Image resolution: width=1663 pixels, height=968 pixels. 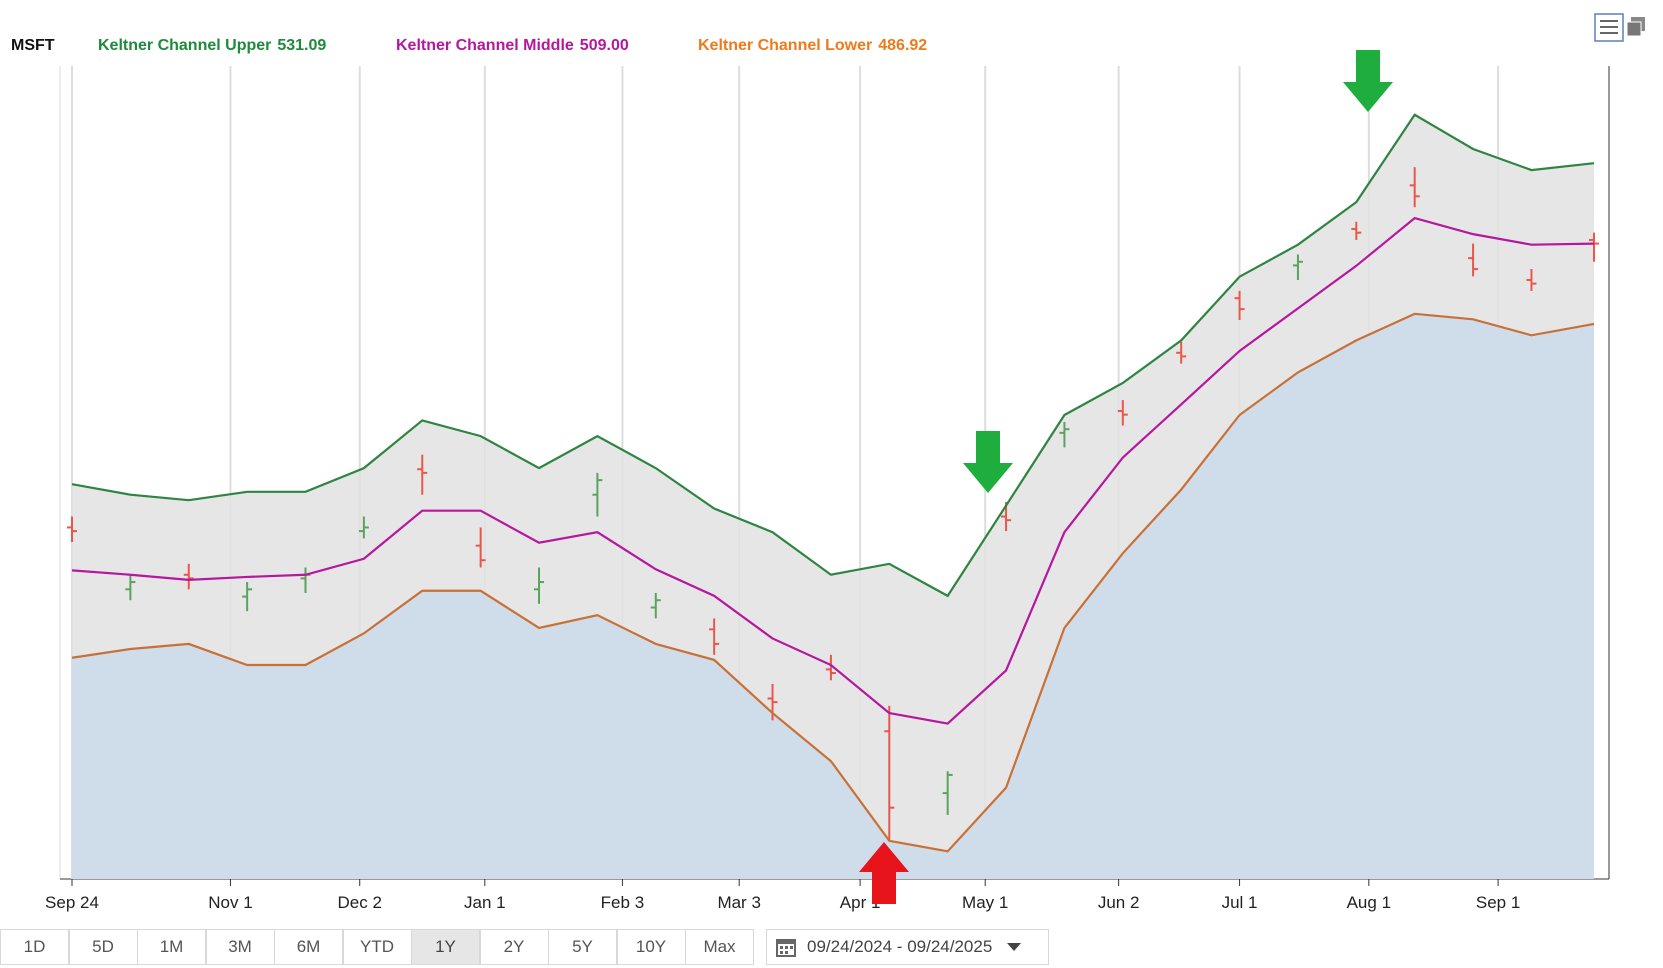 I want to click on calendar-icon, so click(x=786, y=948).